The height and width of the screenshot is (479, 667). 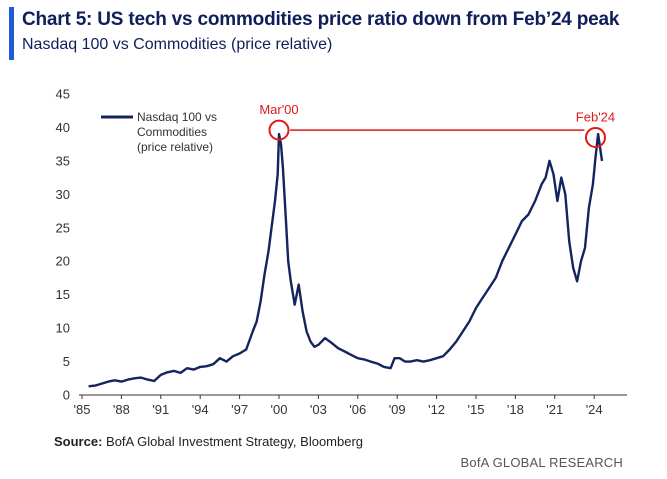 What do you see at coordinates (279, 409) in the screenshot?
I see `x-tick-label: '00` at bounding box center [279, 409].